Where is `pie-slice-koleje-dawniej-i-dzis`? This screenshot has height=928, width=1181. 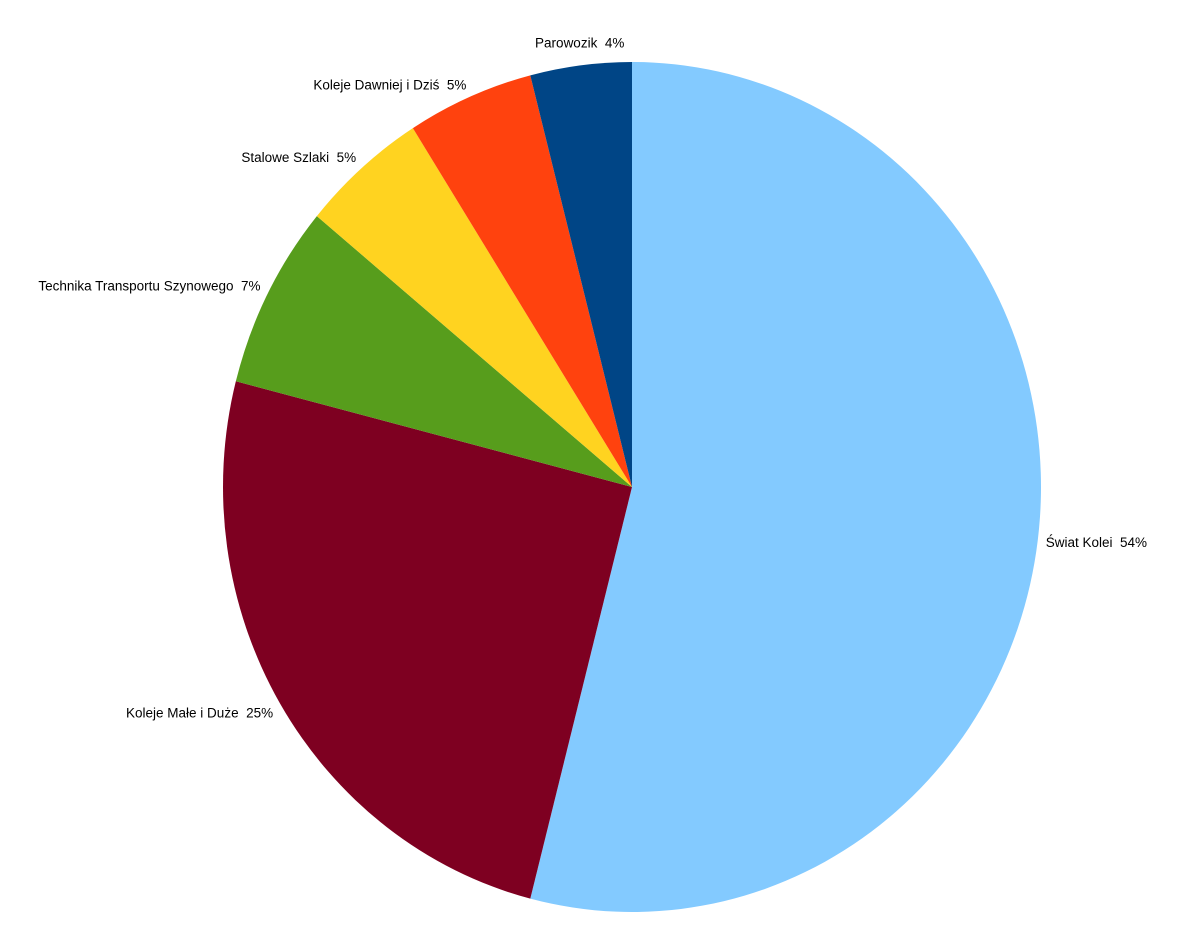
pie-slice-koleje-dawniej-i-dzis is located at coordinates (522, 281).